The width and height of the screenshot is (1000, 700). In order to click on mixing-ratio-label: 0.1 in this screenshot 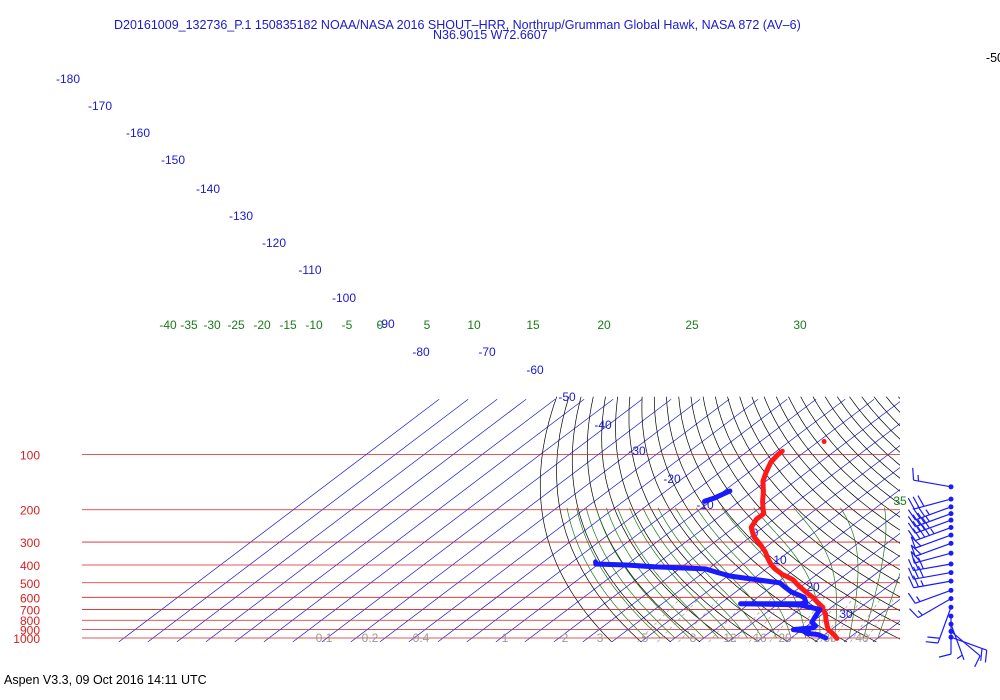, I will do `click(324, 638)`.